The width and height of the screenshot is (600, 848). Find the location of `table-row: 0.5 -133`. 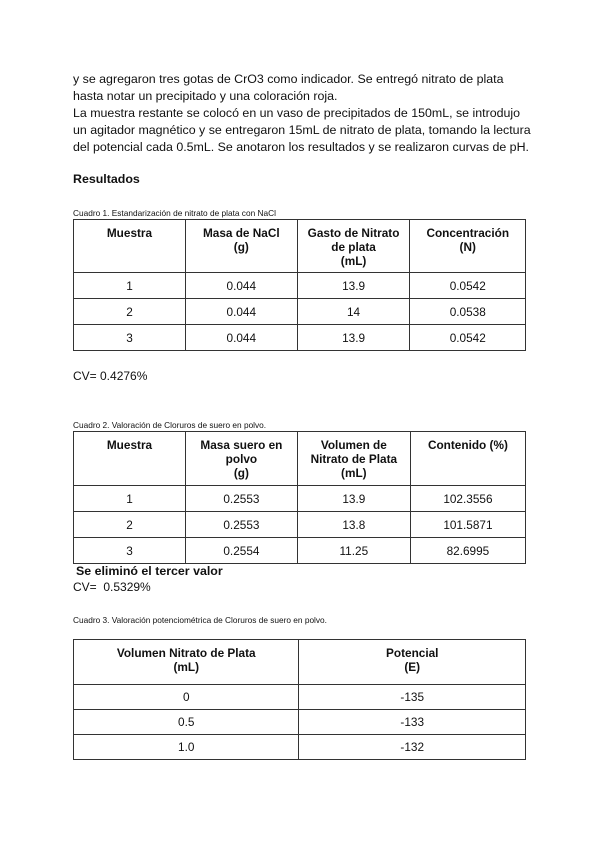

table-row: 0.5 -133 is located at coordinates (299, 722).